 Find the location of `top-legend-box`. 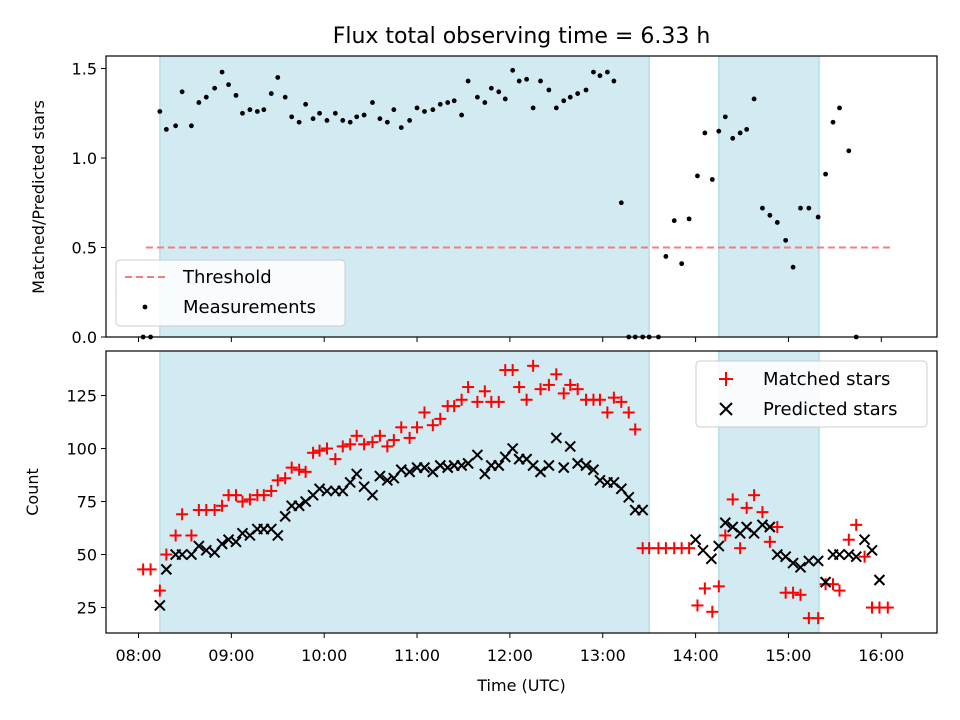

top-legend-box is located at coordinates (230, 293).